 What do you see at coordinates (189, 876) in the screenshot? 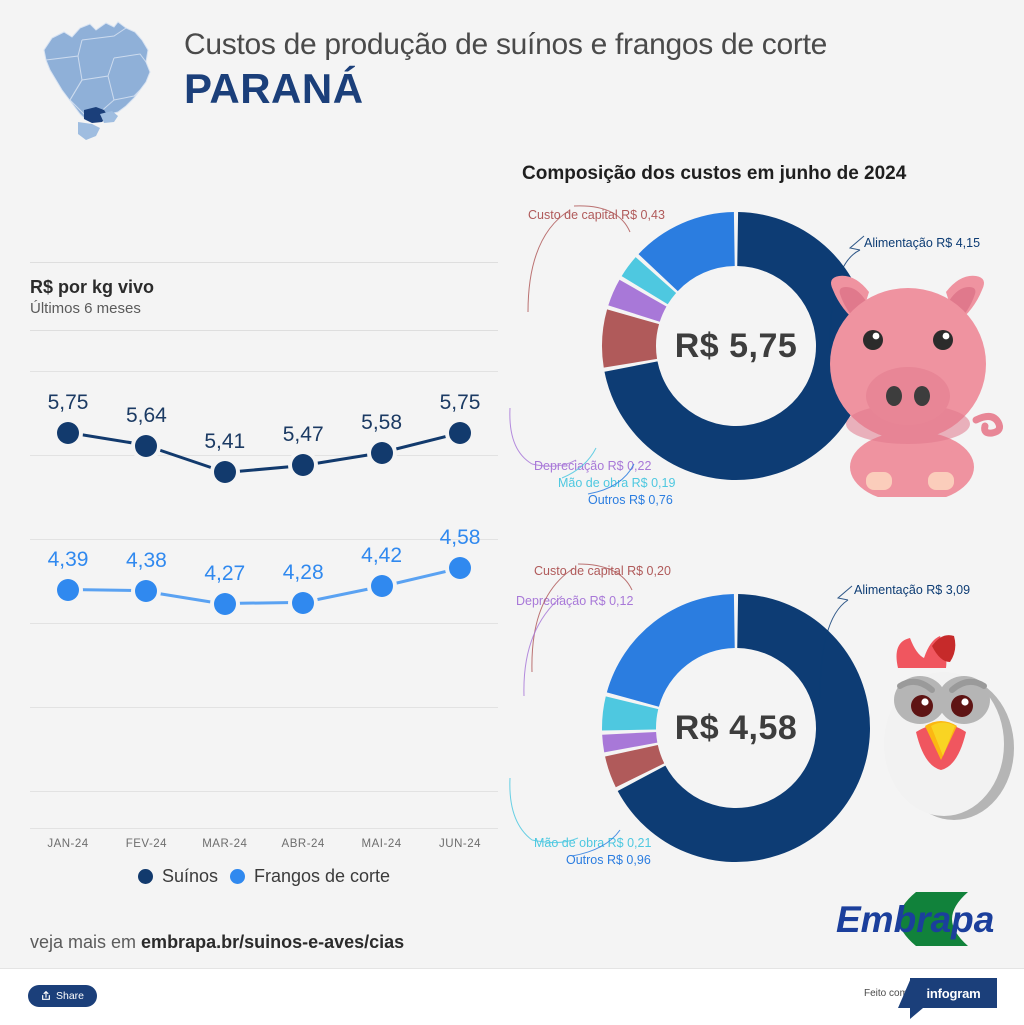
I see `legend-label: Suínos` at bounding box center [189, 876].